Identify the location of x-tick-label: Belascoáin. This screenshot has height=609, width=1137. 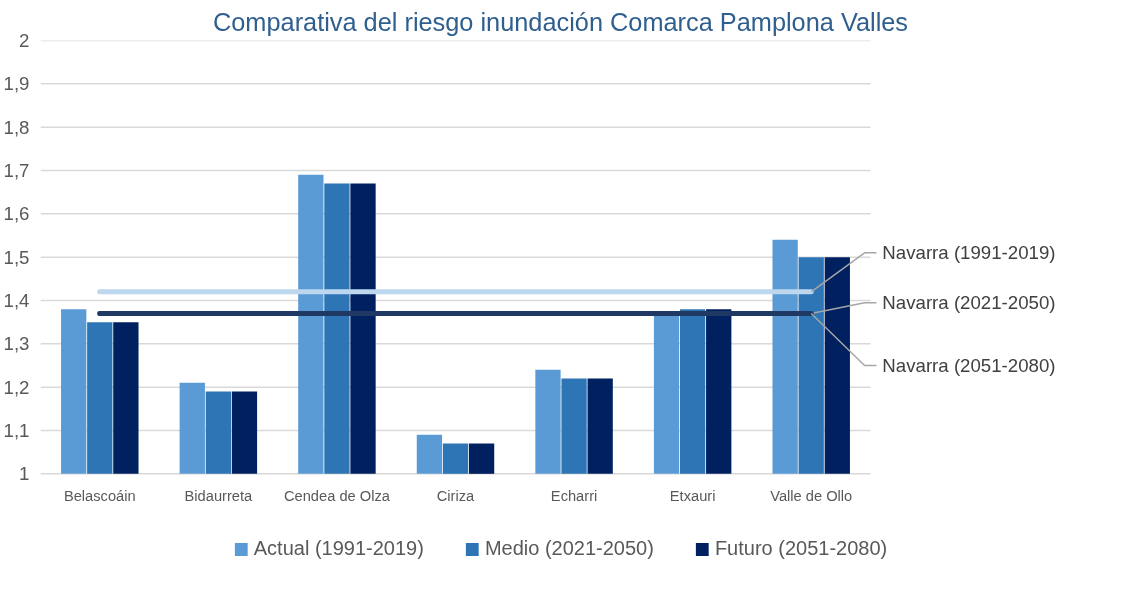
(99, 495).